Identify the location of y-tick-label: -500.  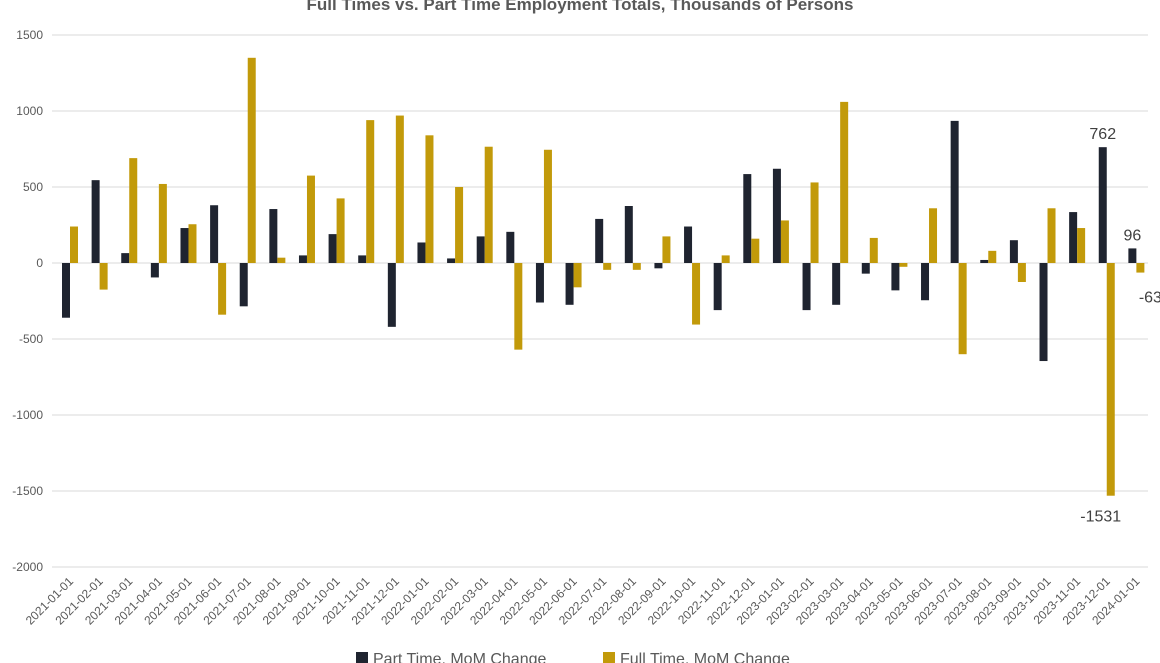
(31, 339).